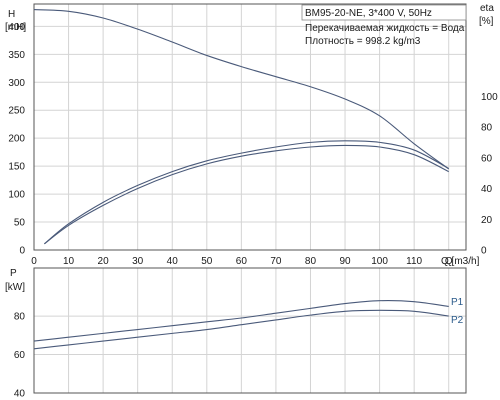 The image size is (500, 400). What do you see at coordinates (22, 251) in the screenshot?
I see `y-tick-label: 0` at bounding box center [22, 251].